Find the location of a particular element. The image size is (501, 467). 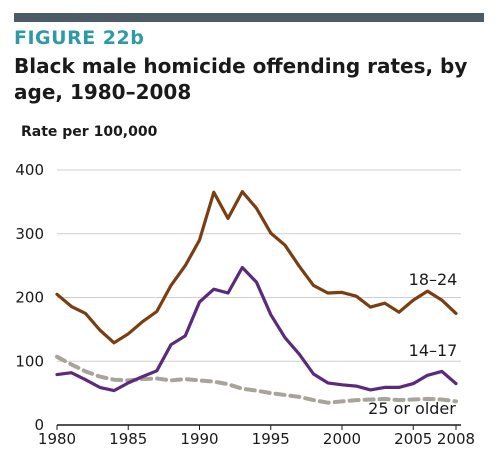

x-tick-label: 2005 is located at coordinates (413, 439).